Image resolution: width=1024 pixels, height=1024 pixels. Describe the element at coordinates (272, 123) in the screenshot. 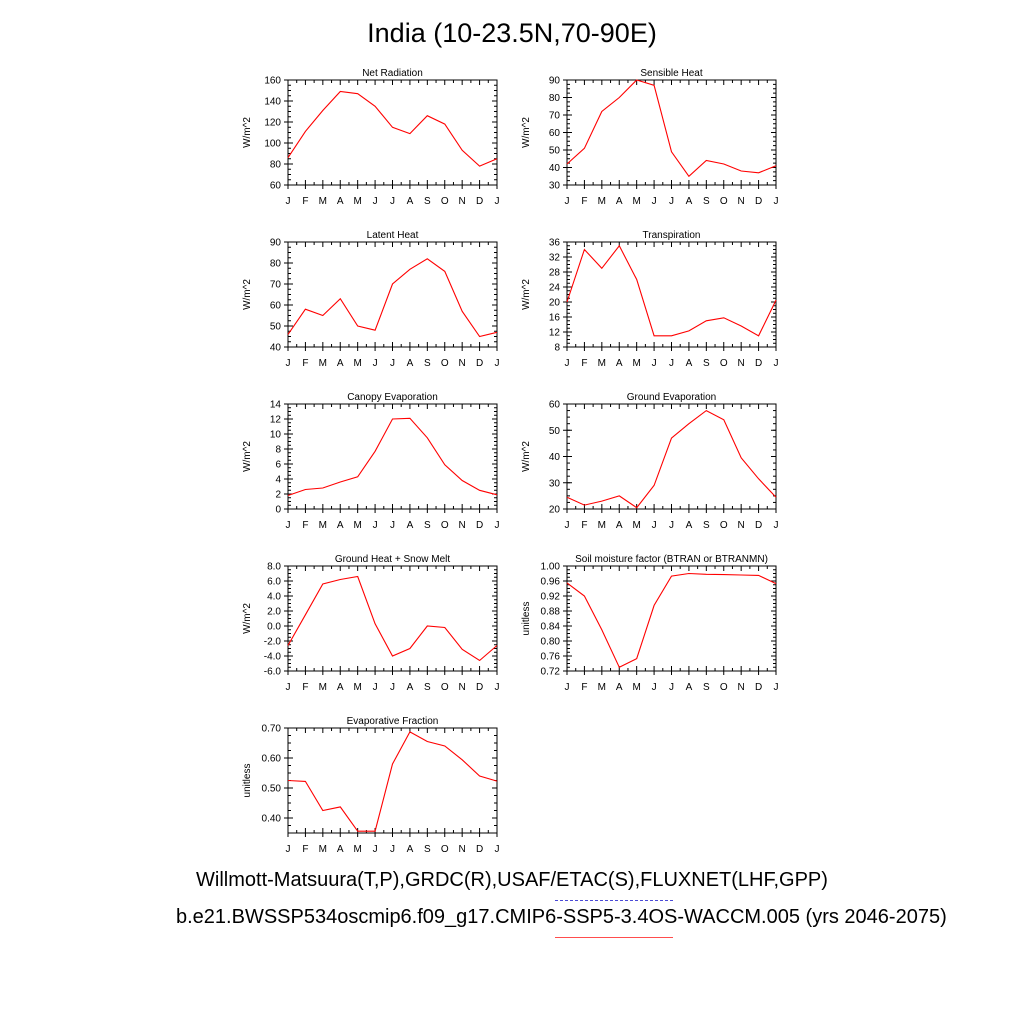

I see `y-tick-label: 120` at that location.